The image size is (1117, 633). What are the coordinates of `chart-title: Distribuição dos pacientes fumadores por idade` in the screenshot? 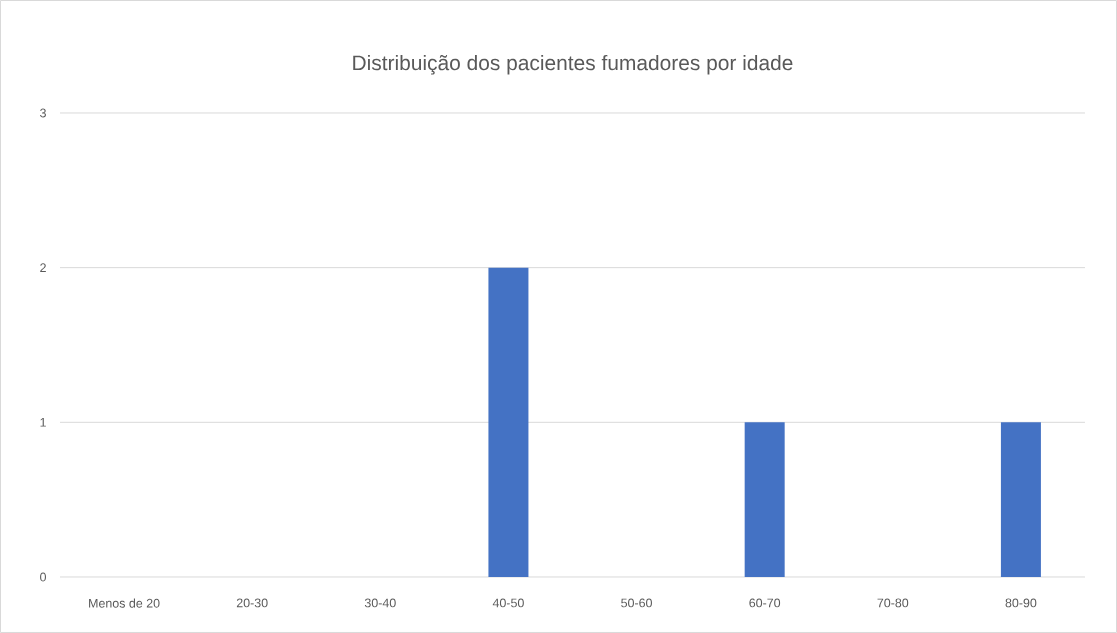 It's located at (573, 64).